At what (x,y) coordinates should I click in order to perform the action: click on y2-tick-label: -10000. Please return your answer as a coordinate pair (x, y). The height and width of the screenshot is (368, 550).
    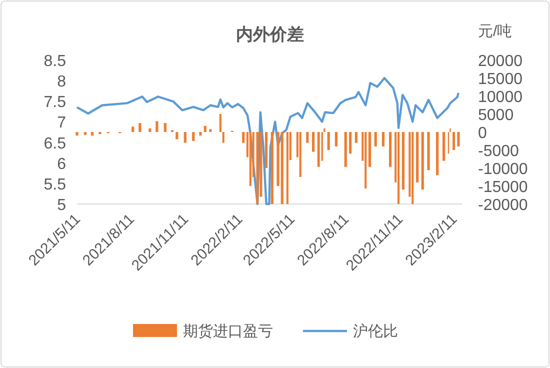
    Looking at the image, I should click on (503, 169).